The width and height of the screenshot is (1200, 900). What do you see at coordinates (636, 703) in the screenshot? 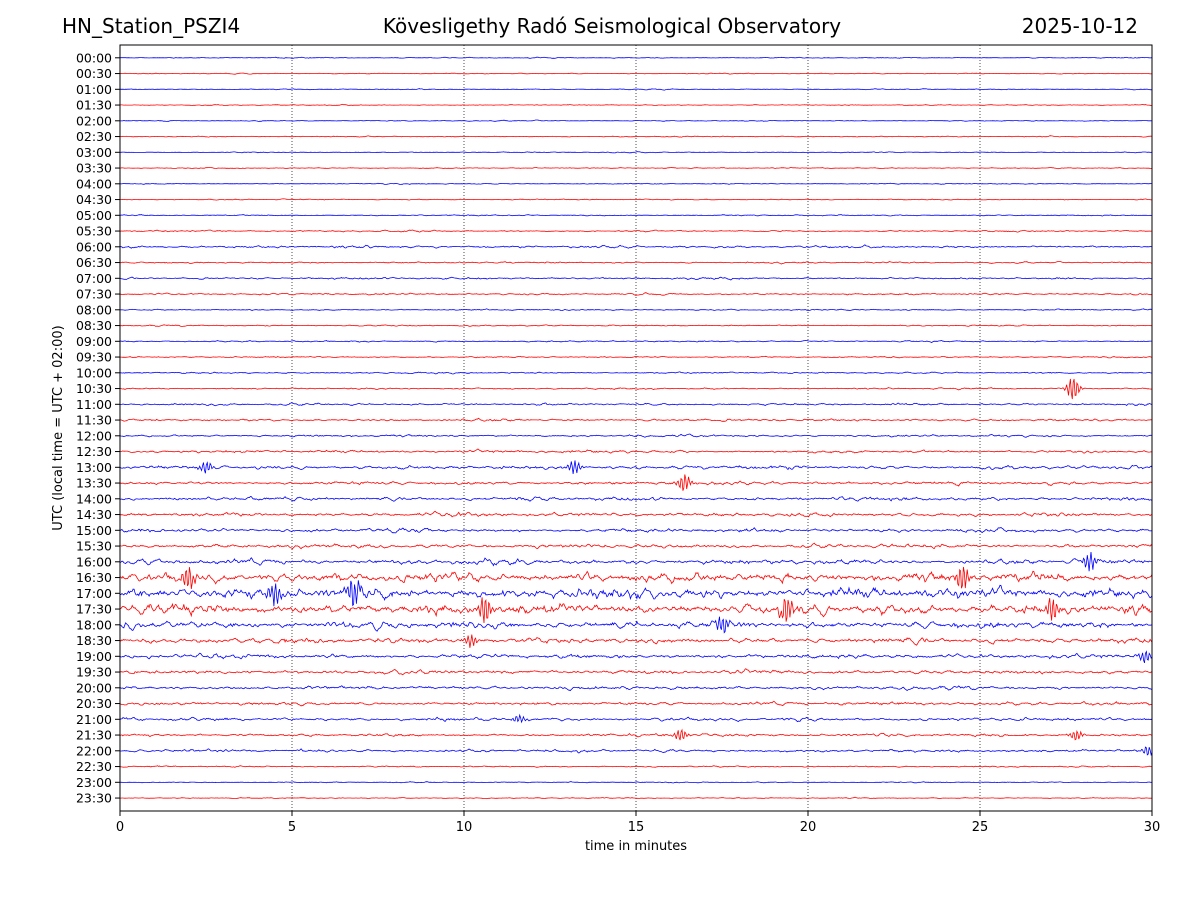
I see `trace-2030` at bounding box center [636, 703].